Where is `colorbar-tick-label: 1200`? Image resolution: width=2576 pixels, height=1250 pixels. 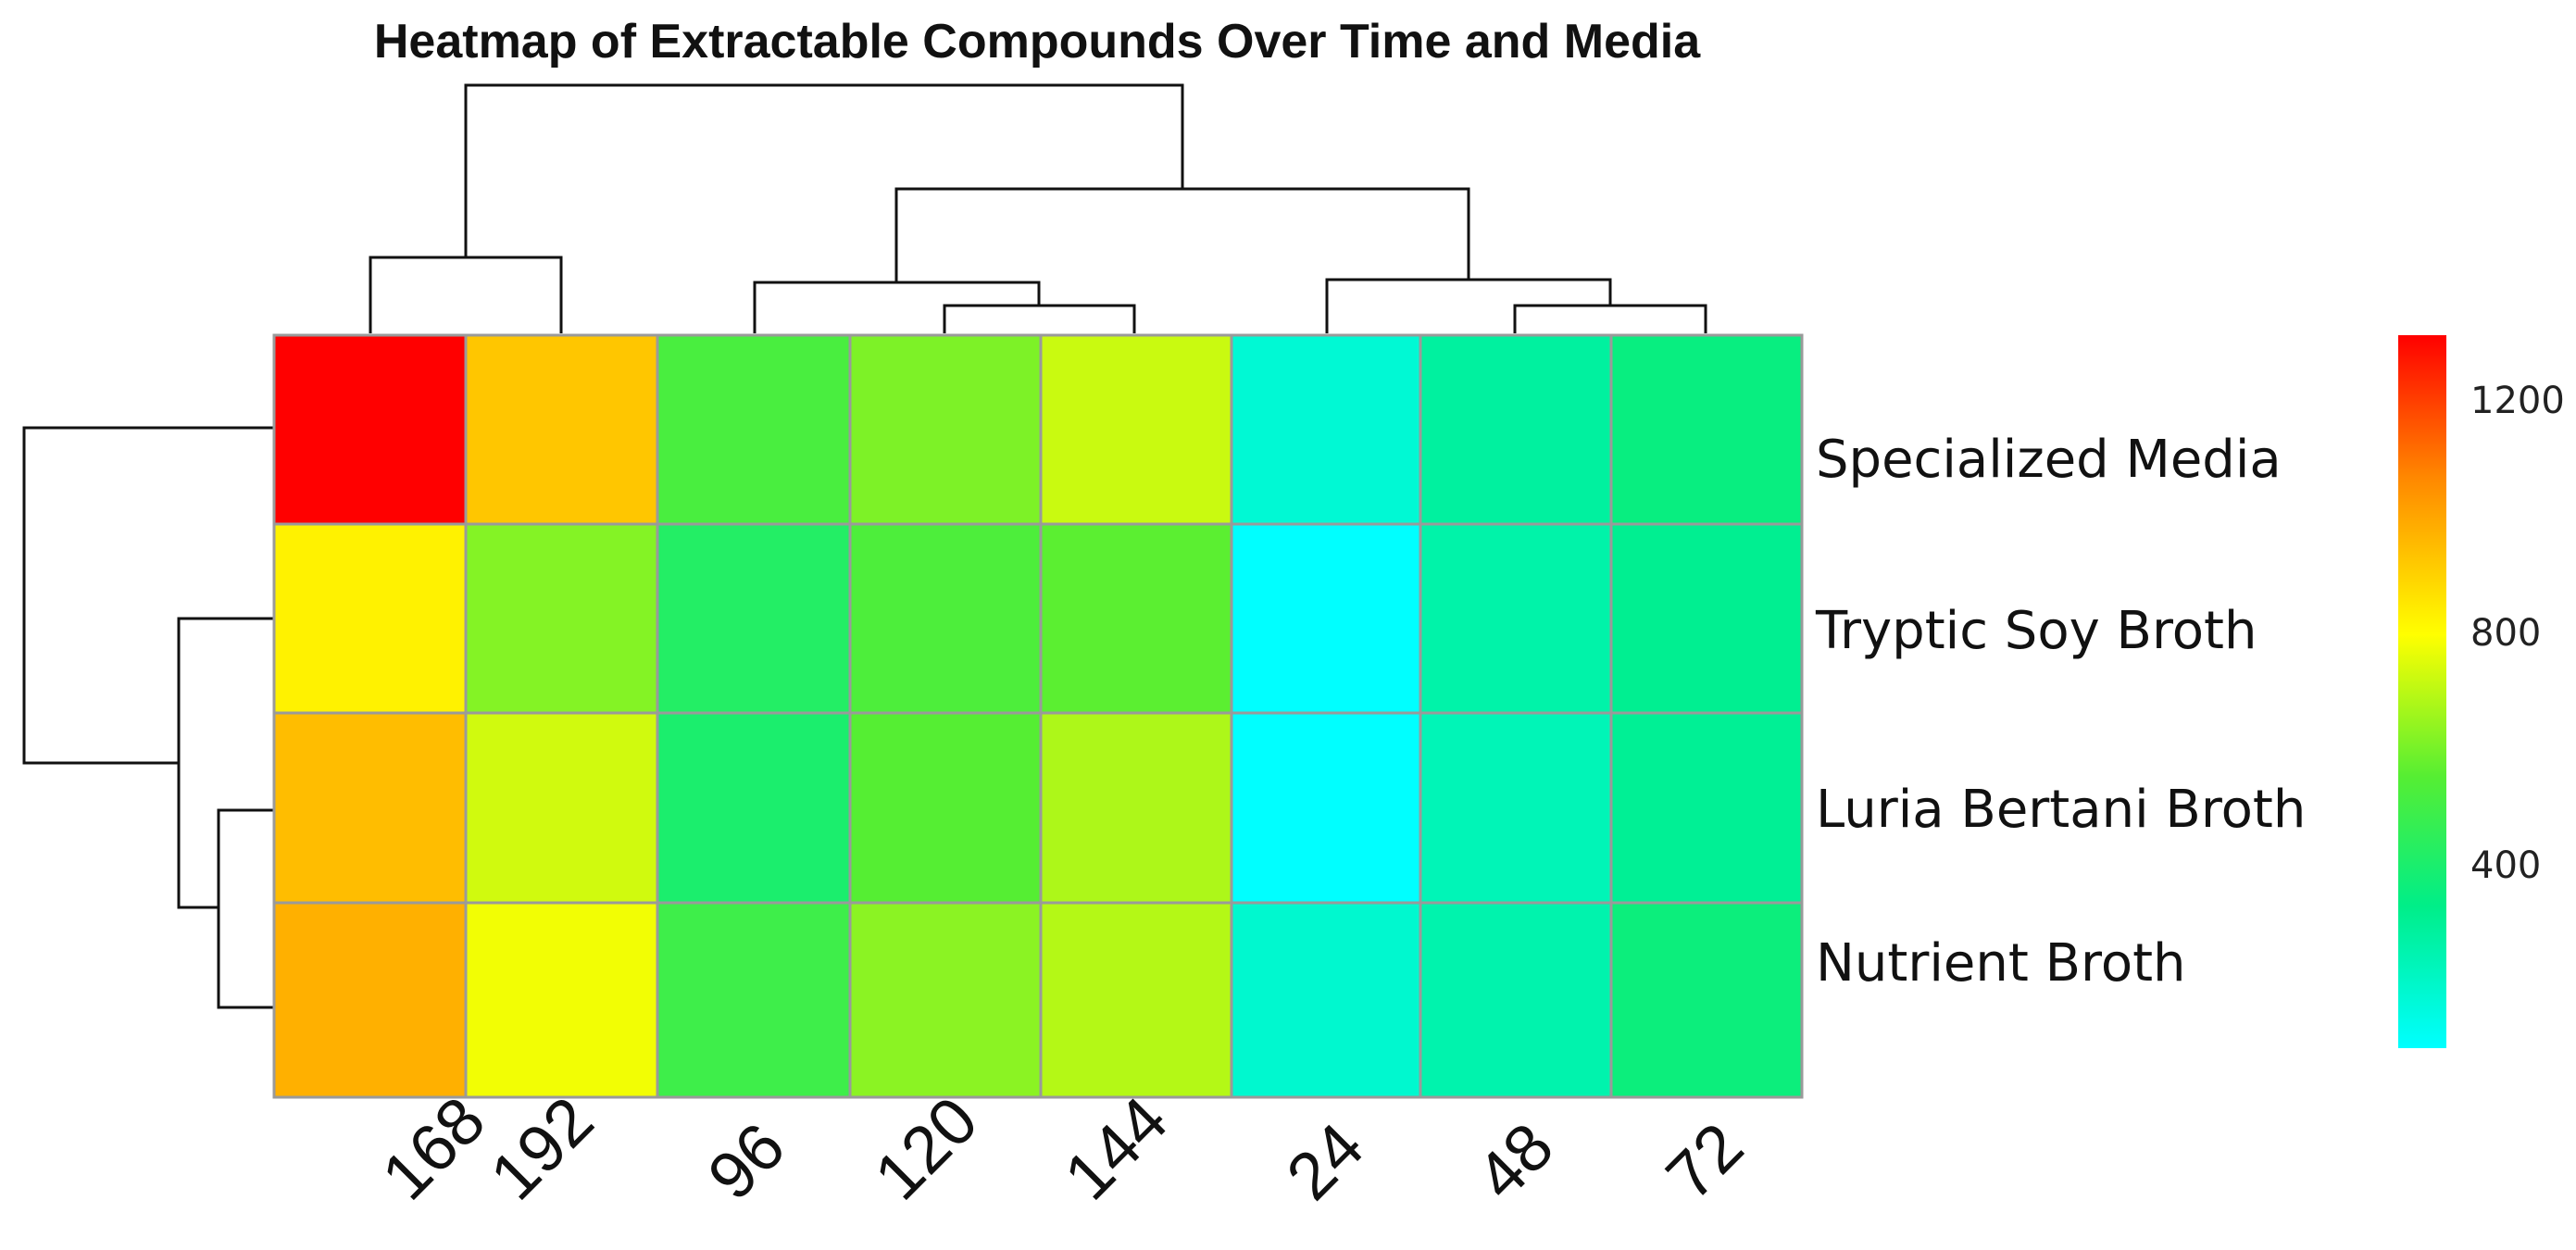
colorbar-tick-label: 1200 is located at coordinates (2518, 401).